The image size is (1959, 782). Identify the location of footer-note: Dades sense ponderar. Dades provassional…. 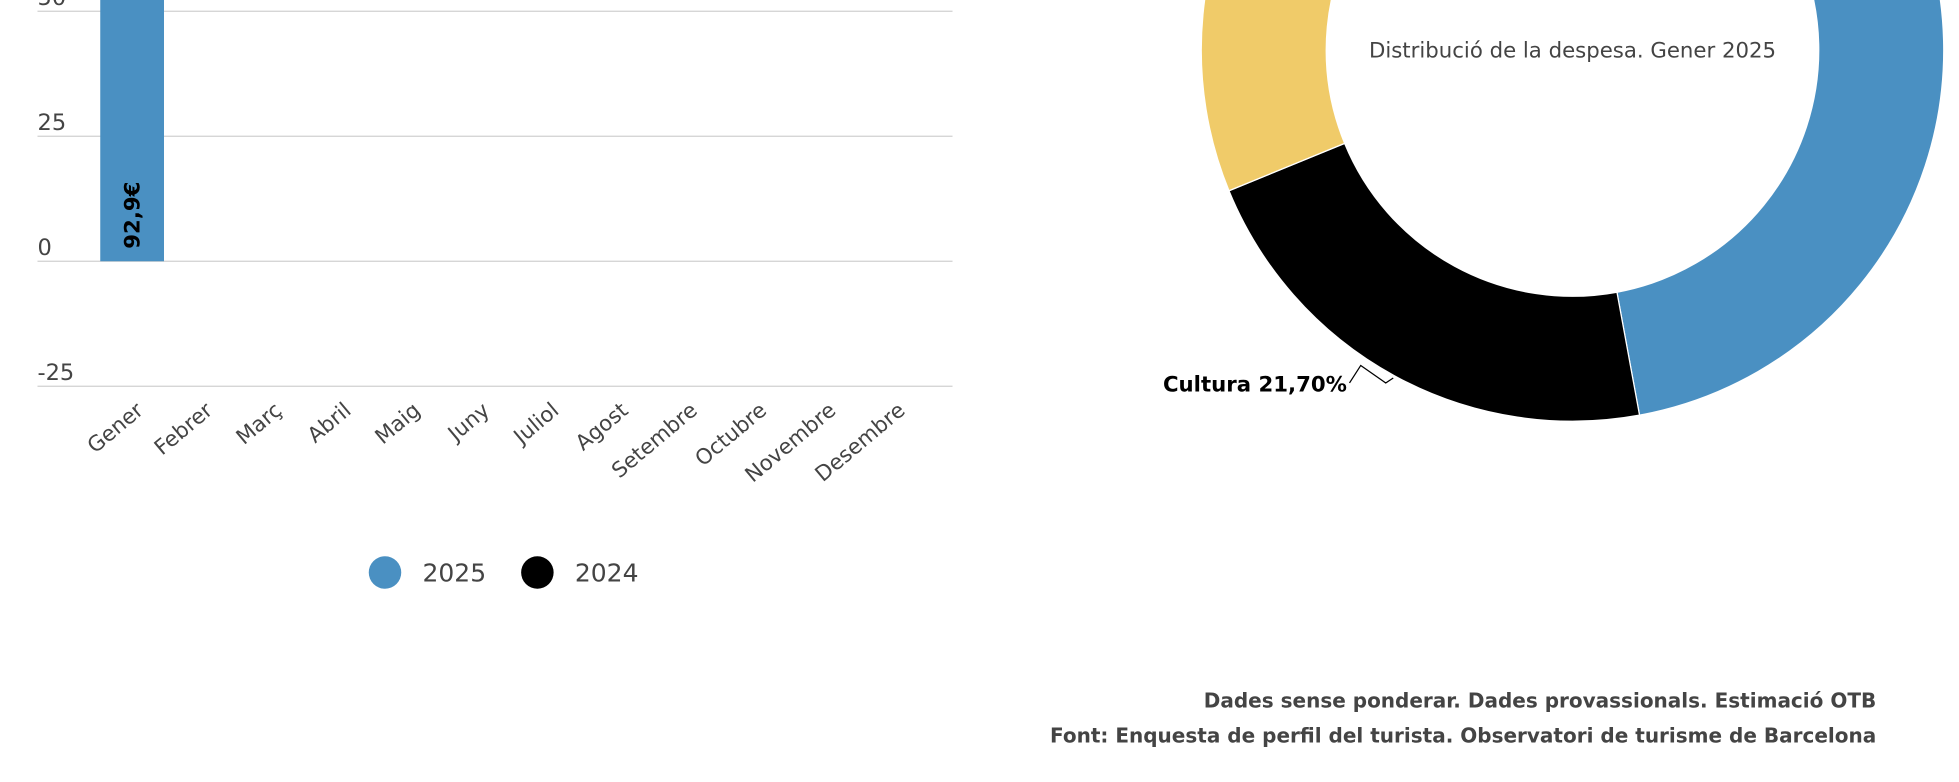
(1540, 701).